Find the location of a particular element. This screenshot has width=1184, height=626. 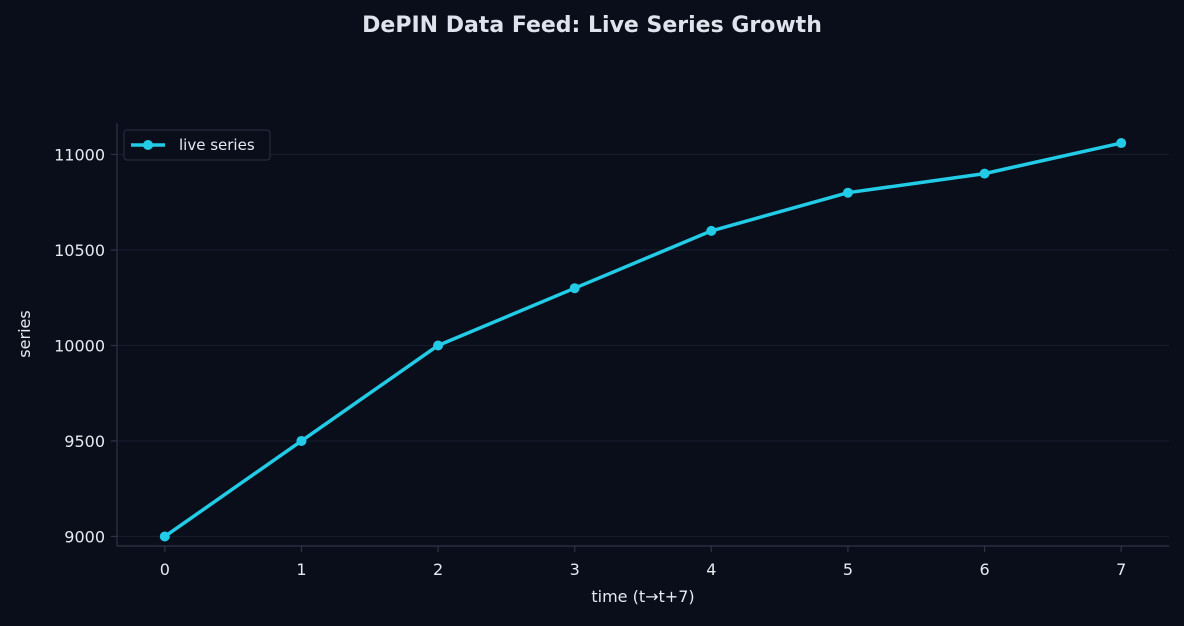

chart-title: DePIN Data Feed: Live Series Growth is located at coordinates (592, 25).